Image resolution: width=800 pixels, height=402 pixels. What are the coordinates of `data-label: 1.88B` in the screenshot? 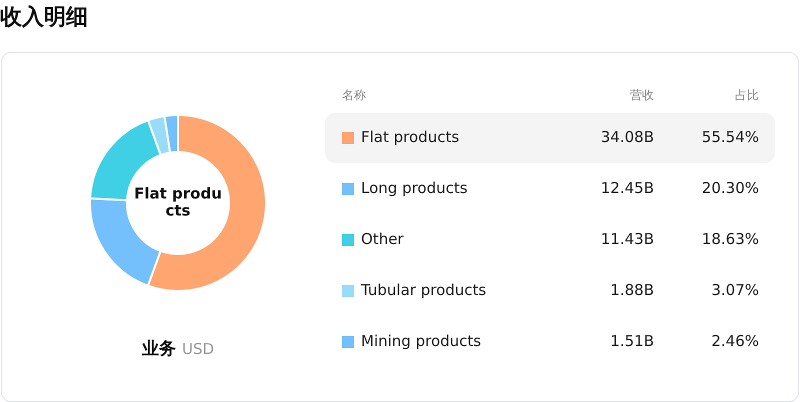 It's located at (632, 290).